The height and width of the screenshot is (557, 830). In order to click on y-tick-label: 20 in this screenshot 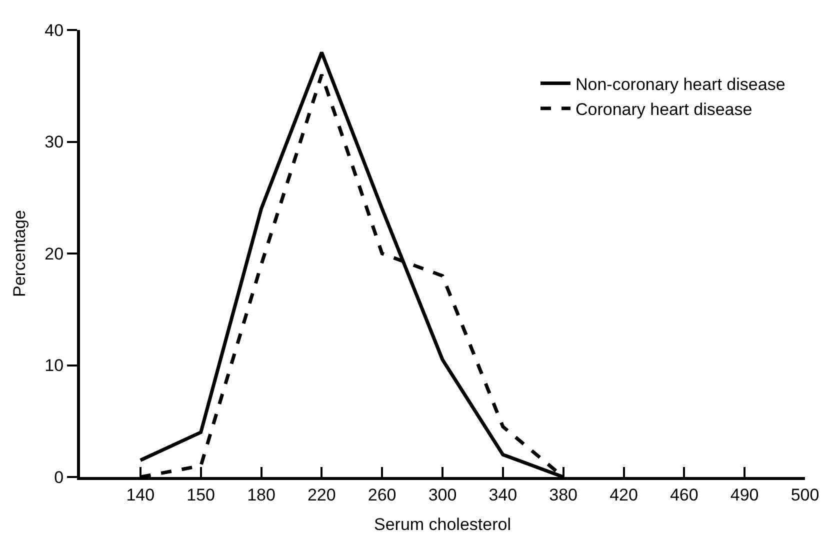, I will do `click(54, 254)`.